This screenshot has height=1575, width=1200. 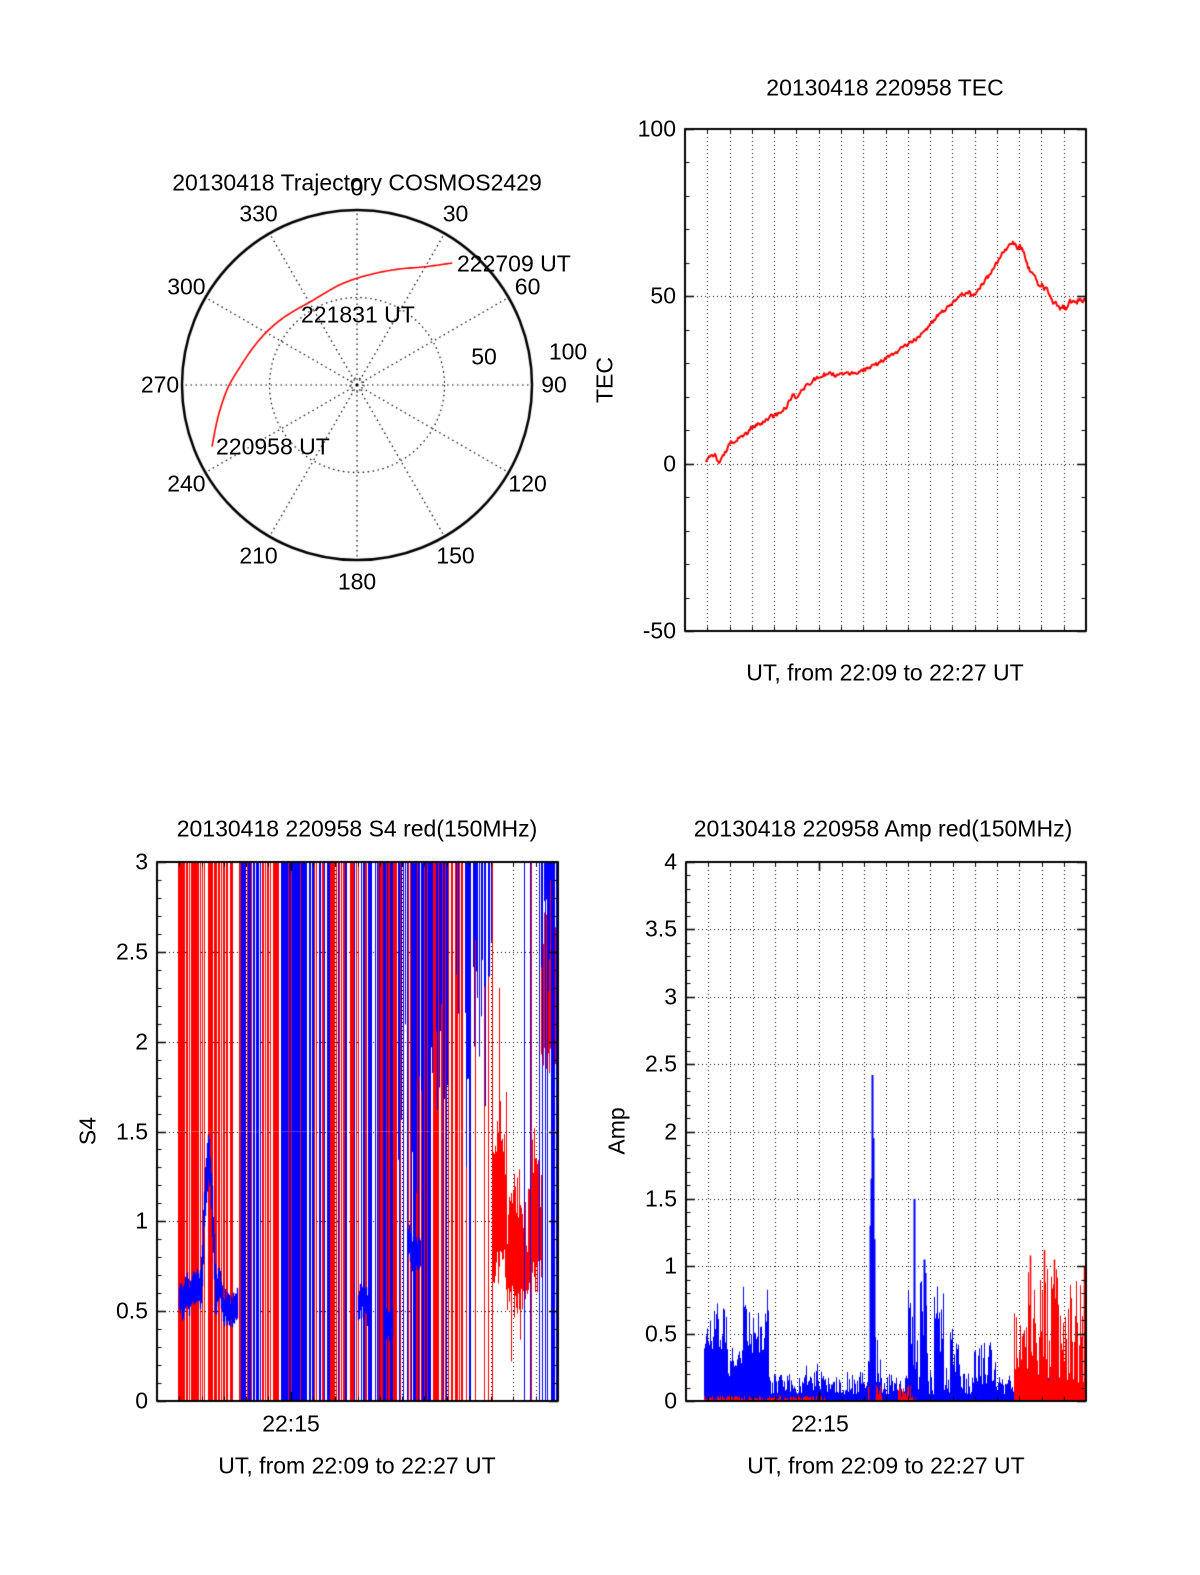 What do you see at coordinates (883, 828) in the screenshot?
I see `amp-title: 20130418 220958 Amp red(150MHz)` at bounding box center [883, 828].